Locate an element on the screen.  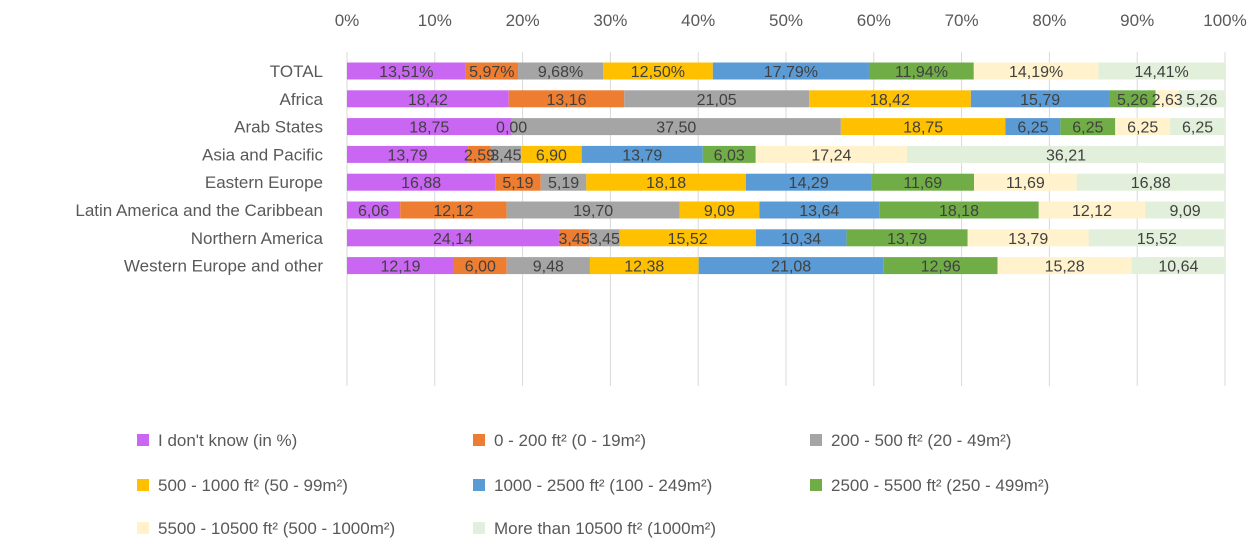
data-label: 13,64 is located at coordinates (819, 211).